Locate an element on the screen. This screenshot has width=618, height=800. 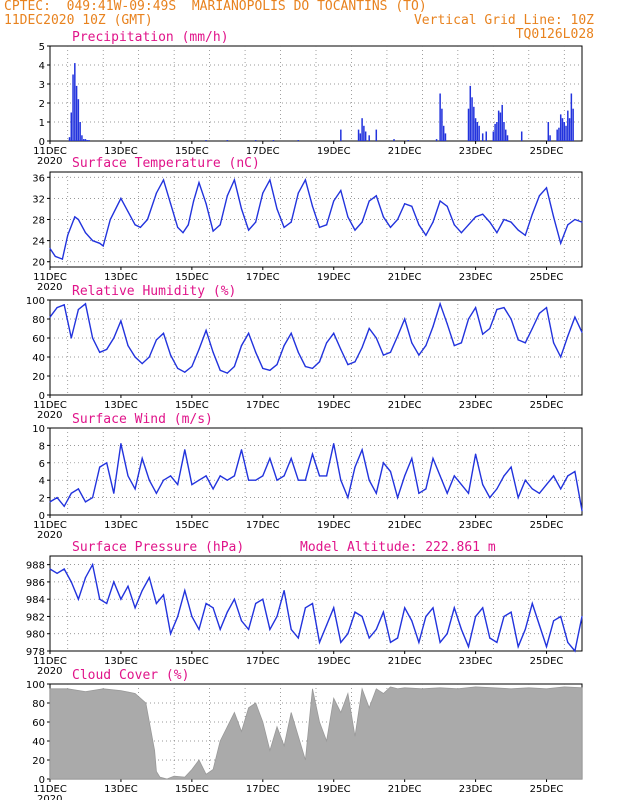
x-tick-label: 19DEC is located at coordinates (334, 151).